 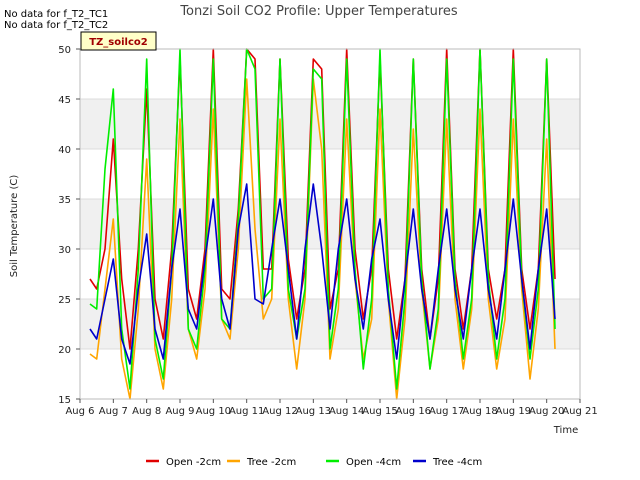 I want to click on y-tick-label: 45, so click(x=64, y=100).